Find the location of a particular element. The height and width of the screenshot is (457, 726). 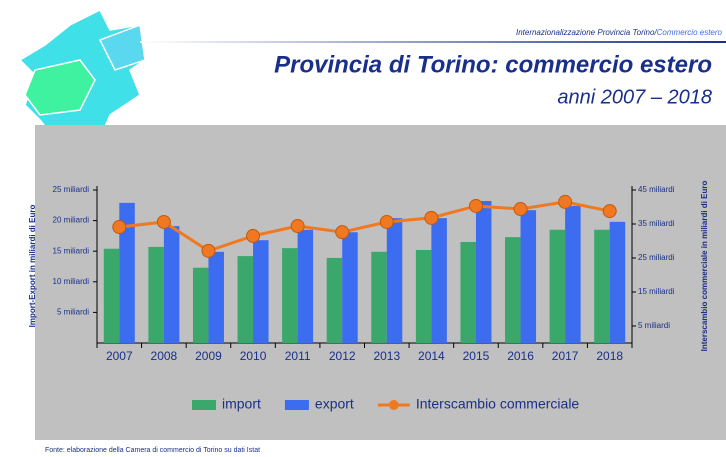

region-map is located at coordinates (82, 79).